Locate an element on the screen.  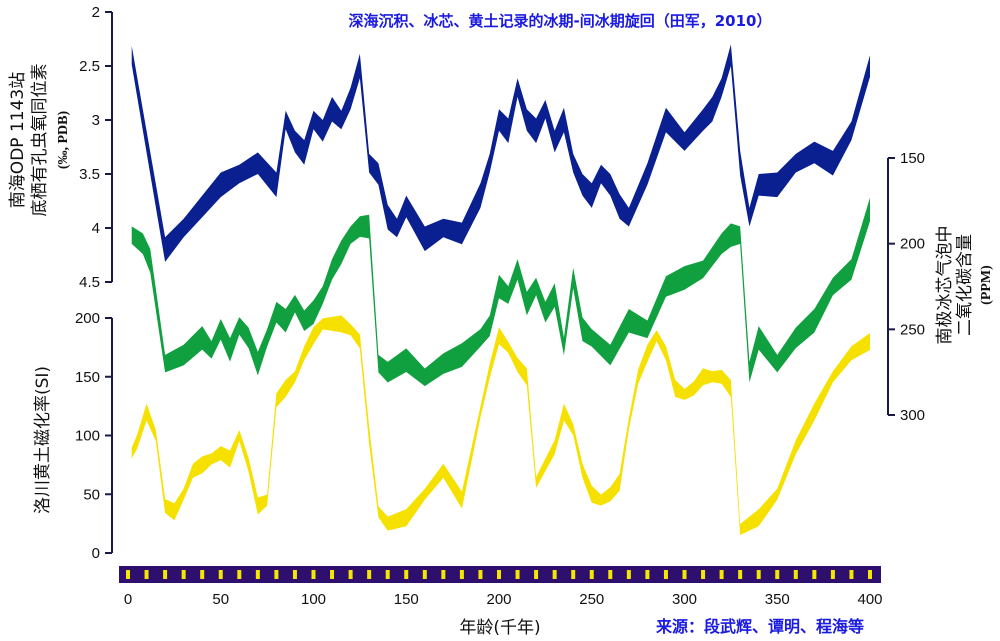
y-tick-label: 0 is located at coordinates (96, 553).